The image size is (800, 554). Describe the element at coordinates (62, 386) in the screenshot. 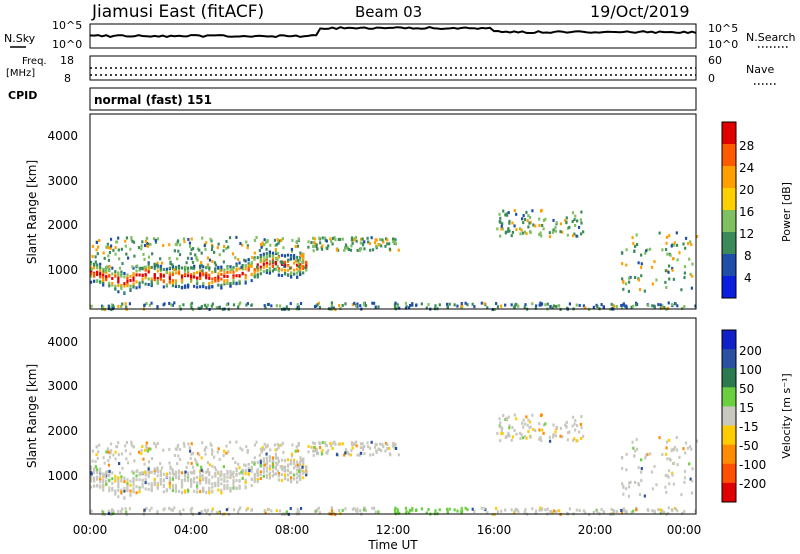

I see `velocity-ytick: 3000` at that location.